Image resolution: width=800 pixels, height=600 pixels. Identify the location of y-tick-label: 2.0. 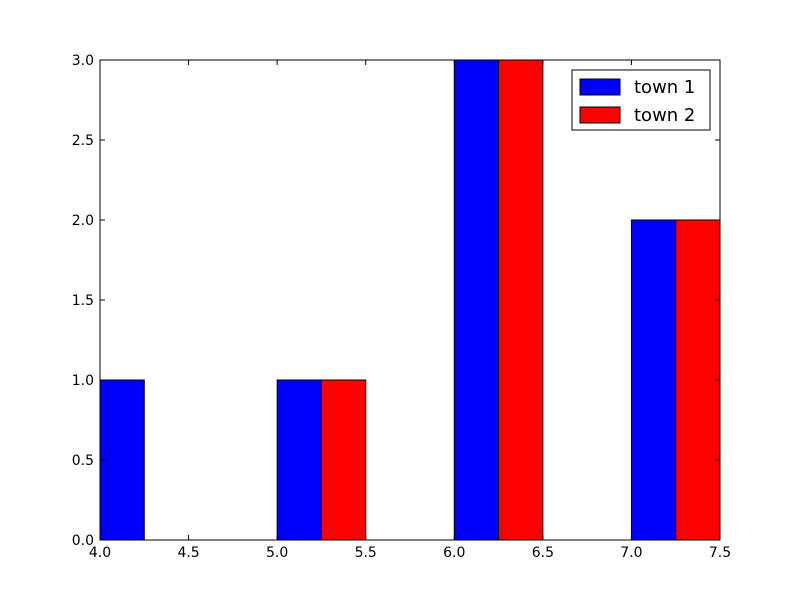
(83, 221).